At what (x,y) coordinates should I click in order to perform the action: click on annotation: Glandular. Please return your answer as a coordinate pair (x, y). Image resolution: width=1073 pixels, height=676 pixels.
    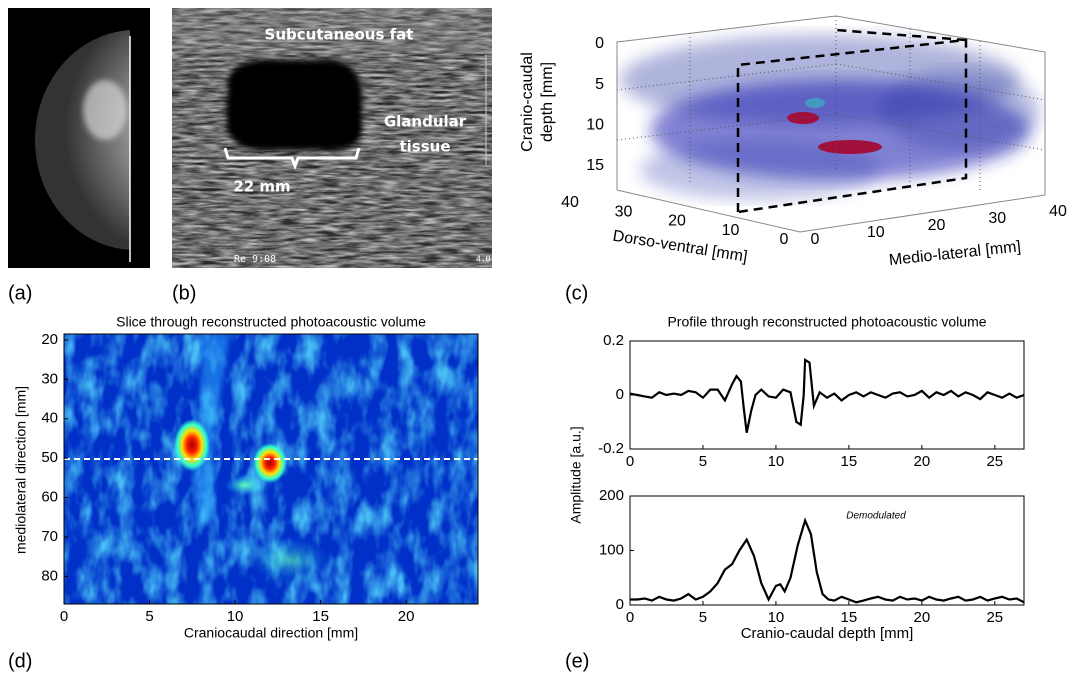
    Looking at the image, I should click on (425, 122).